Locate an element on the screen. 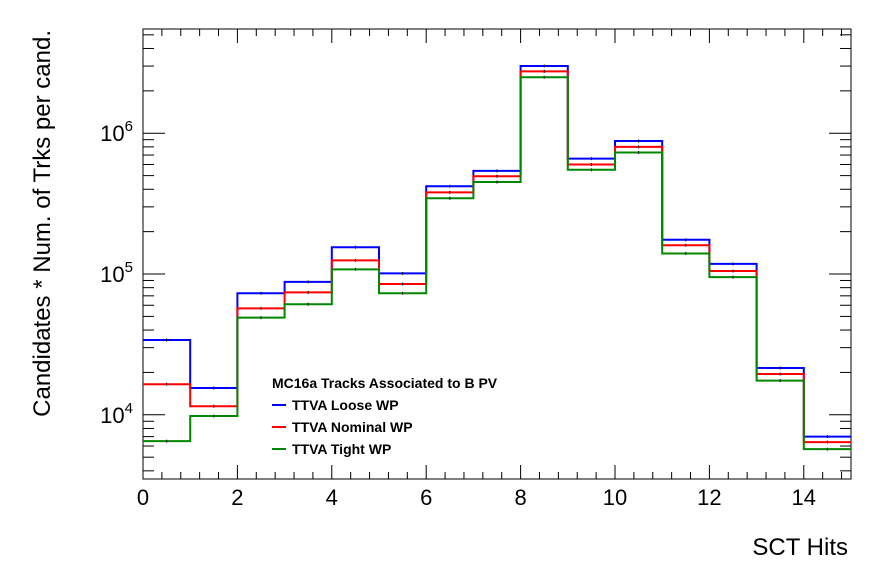  x-tick-label: 14 is located at coordinates (804, 497).